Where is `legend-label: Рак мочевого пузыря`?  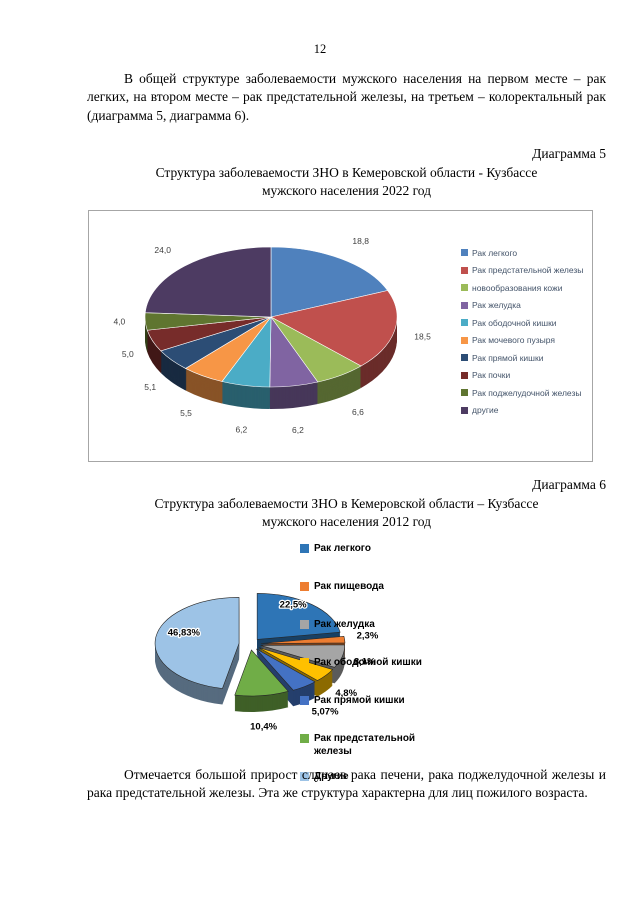
legend-label: Рак мочевого пузыря is located at coordinates (513, 340).